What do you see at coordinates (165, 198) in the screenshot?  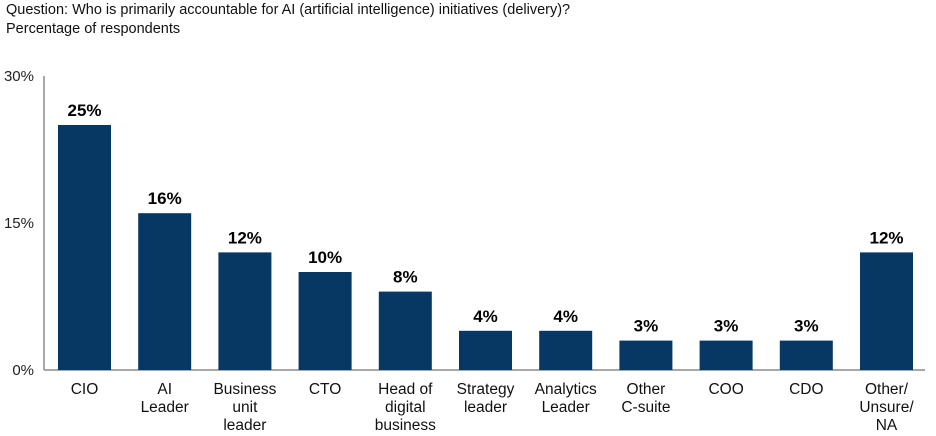 I see `data-label: 16%` at bounding box center [165, 198].